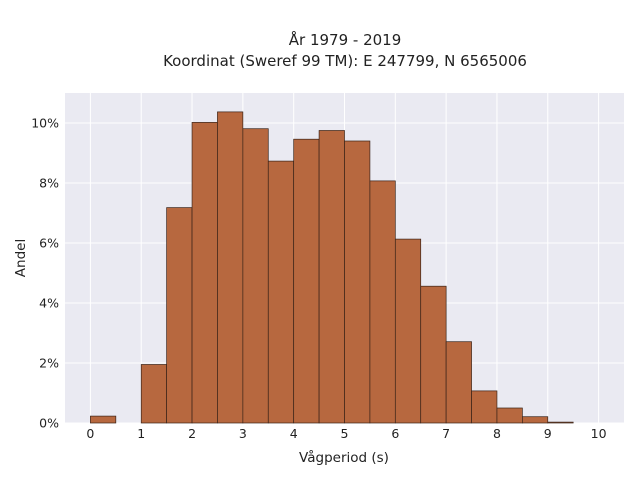 The image size is (640, 480). I want to click on x-tick-label: 2, so click(192, 433).